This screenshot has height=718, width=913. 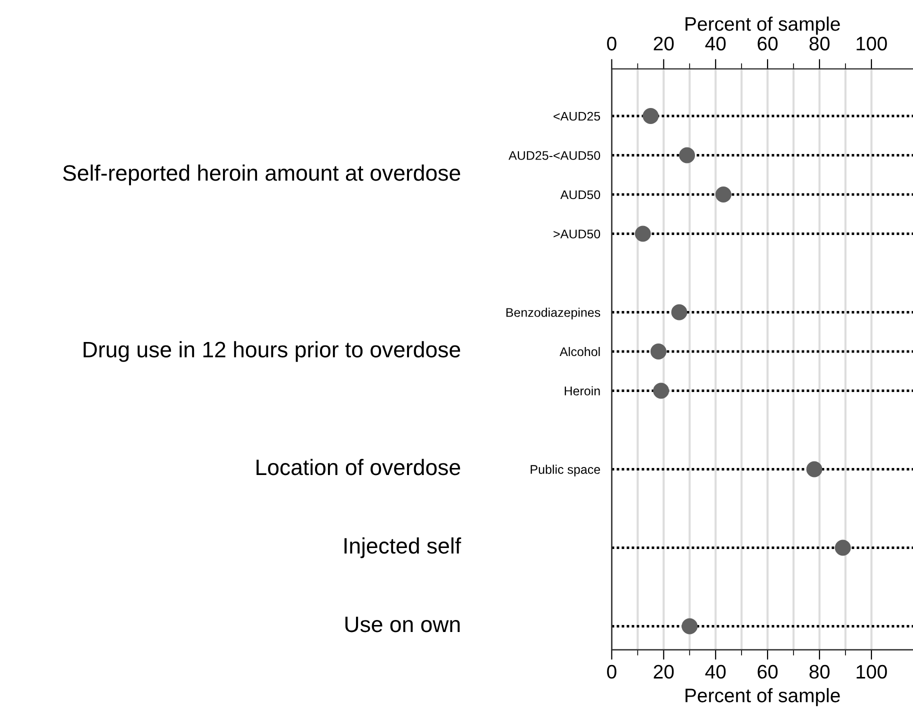 I want to click on x-tick-label: 40, so click(x=715, y=671).